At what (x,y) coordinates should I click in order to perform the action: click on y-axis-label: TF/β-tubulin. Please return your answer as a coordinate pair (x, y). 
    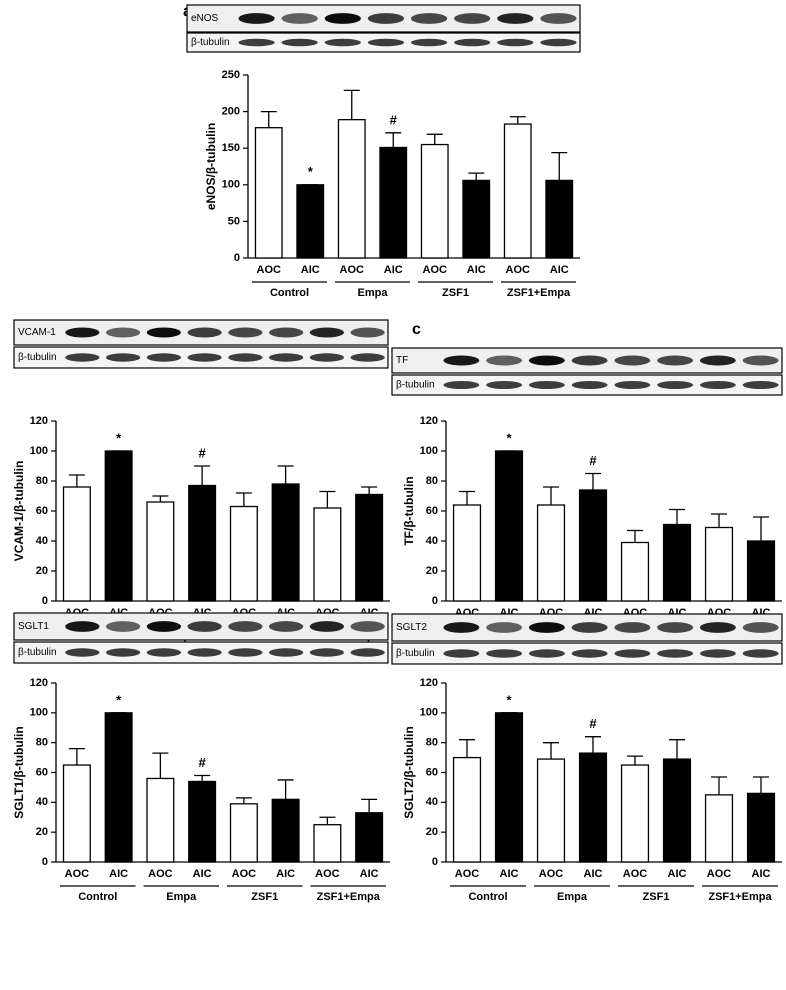
    Looking at the image, I should click on (409, 510).